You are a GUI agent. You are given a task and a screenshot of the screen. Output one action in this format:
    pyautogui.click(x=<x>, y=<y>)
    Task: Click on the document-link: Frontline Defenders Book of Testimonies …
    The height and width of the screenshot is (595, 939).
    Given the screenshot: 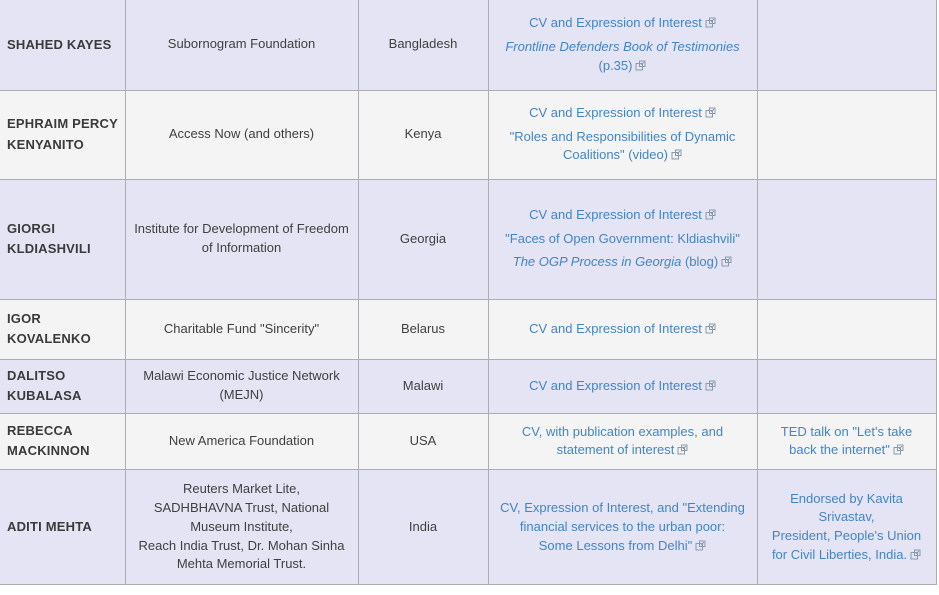 What is the action you would take?
    pyautogui.click(x=622, y=56)
    